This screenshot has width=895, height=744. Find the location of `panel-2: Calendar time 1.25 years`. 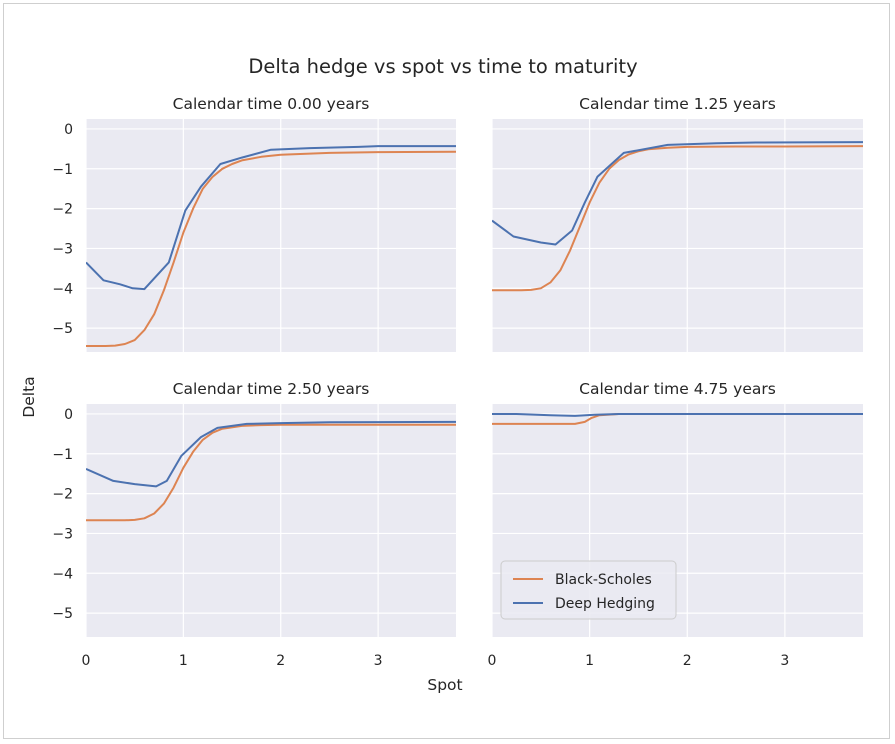

panel-2: Calendar time 1.25 years is located at coordinates (677, 223).